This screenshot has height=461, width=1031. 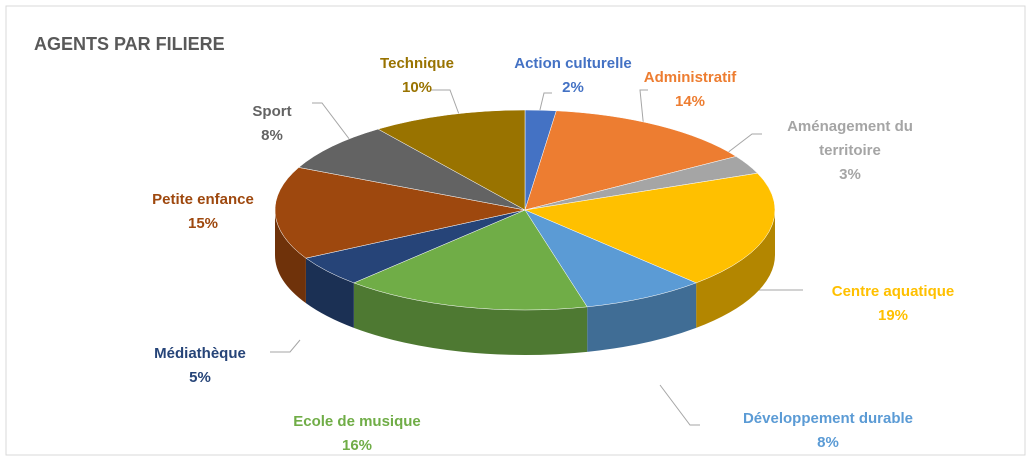 What do you see at coordinates (690, 90) in the screenshot?
I see `data-label: Administratif 14%` at bounding box center [690, 90].